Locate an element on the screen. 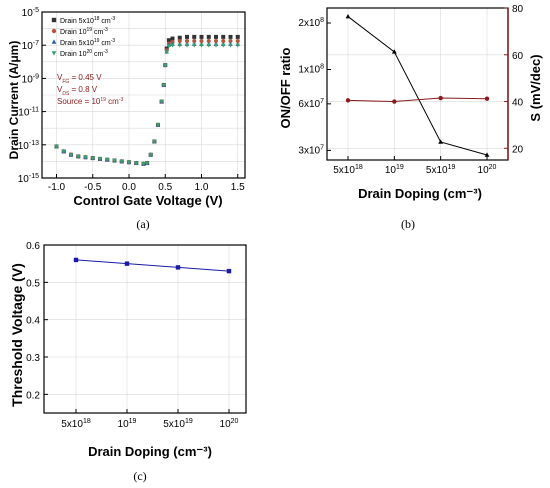 The image size is (550, 488). panel-a-xtick-label: 1.0 is located at coordinates (202, 187).